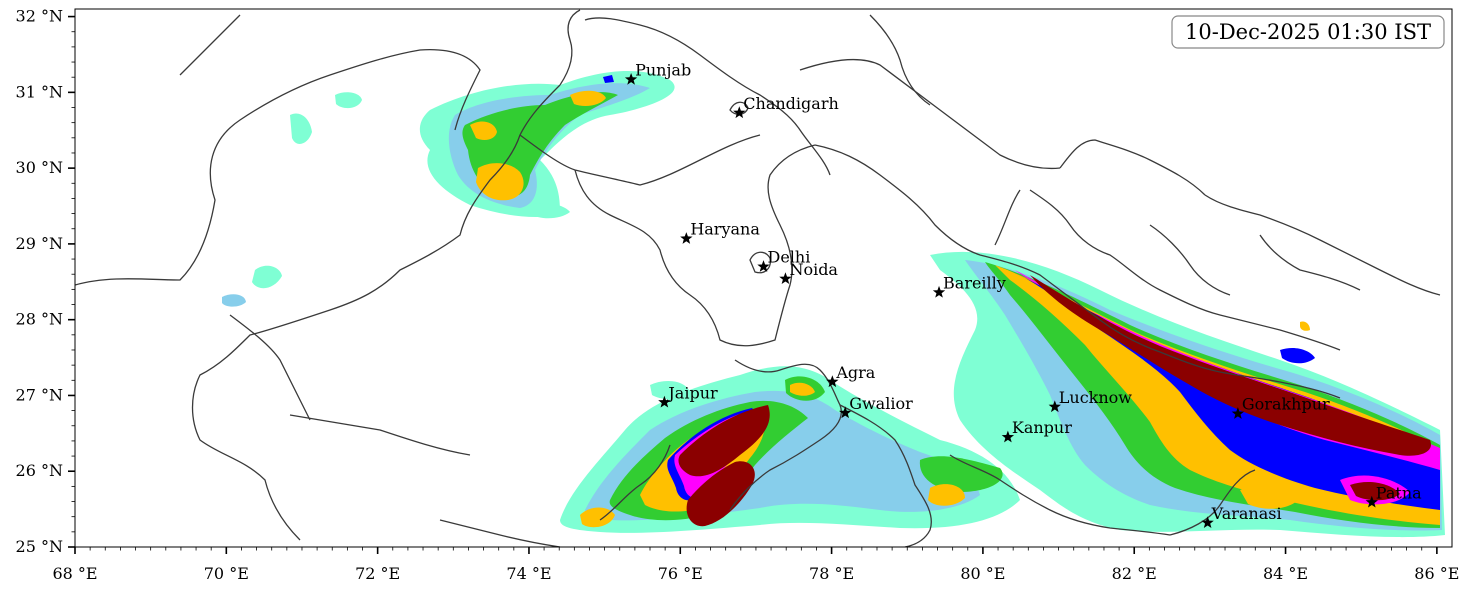 This screenshot has height=591, width=1471. I want to click on city-marker: Jaipur, so click(688, 395).